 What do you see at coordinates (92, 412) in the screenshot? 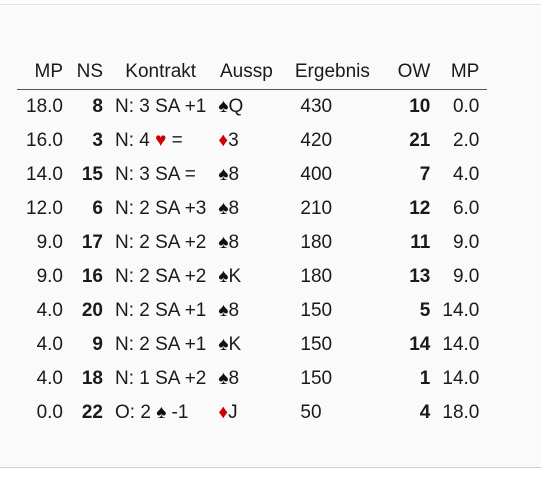
I see `ns-pair-cell: 22` at bounding box center [92, 412].